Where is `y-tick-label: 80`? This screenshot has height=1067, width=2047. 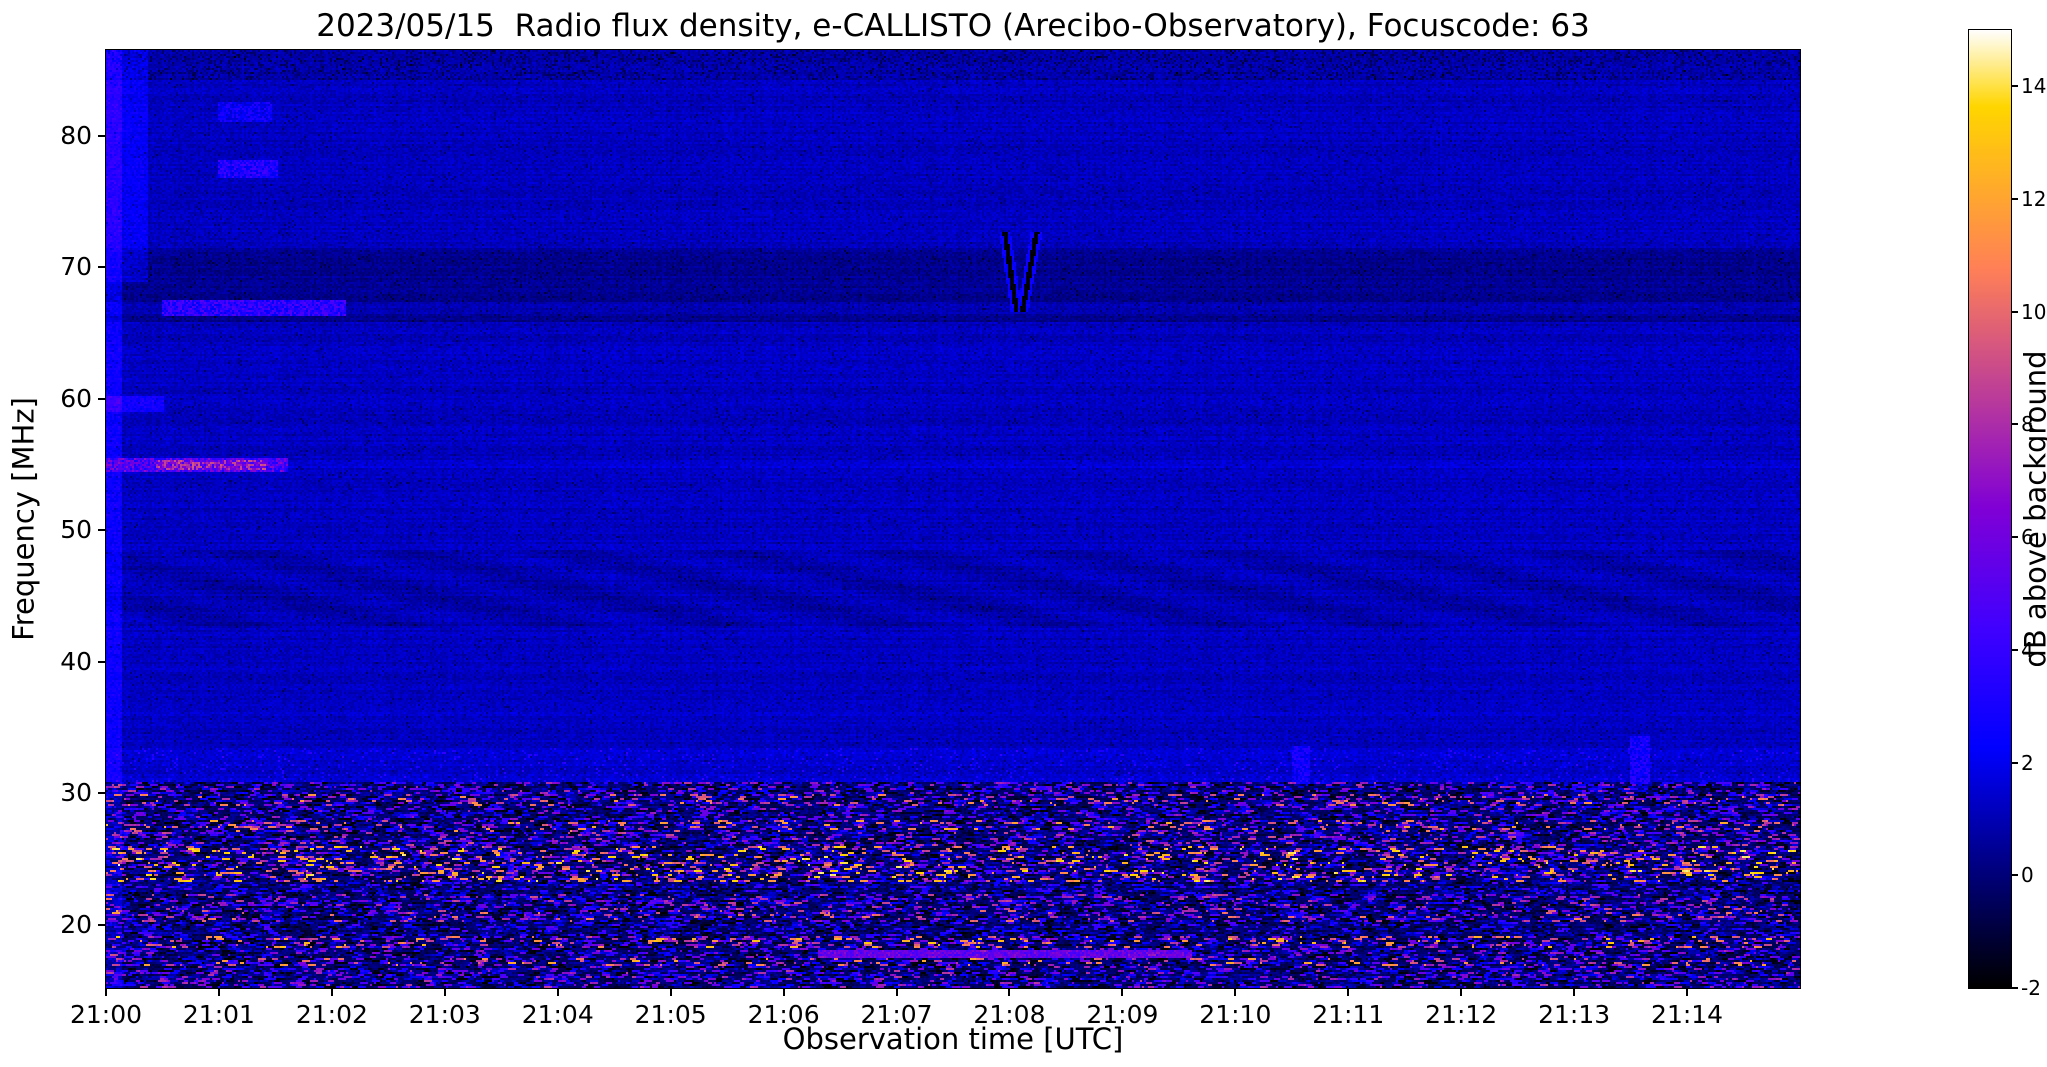 y-tick-label: 80 is located at coordinates (76, 135).